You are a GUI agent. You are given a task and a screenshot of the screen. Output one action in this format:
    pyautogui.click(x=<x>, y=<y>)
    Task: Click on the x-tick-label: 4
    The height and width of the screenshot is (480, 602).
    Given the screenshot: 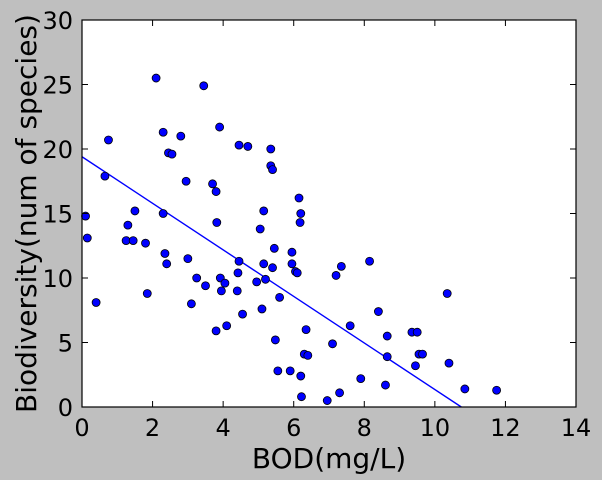 What is the action you would take?
    pyautogui.click(x=223, y=428)
    